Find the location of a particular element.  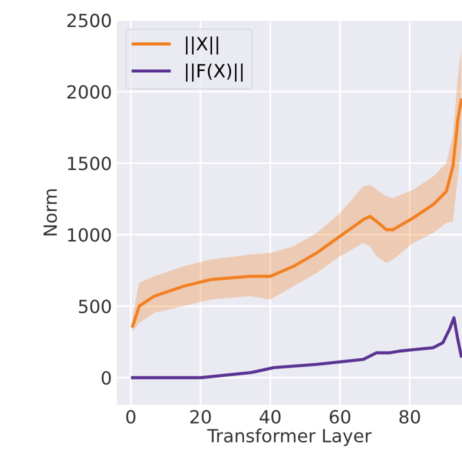

x-tick-label: 80 is located at coordinates (409, 417).